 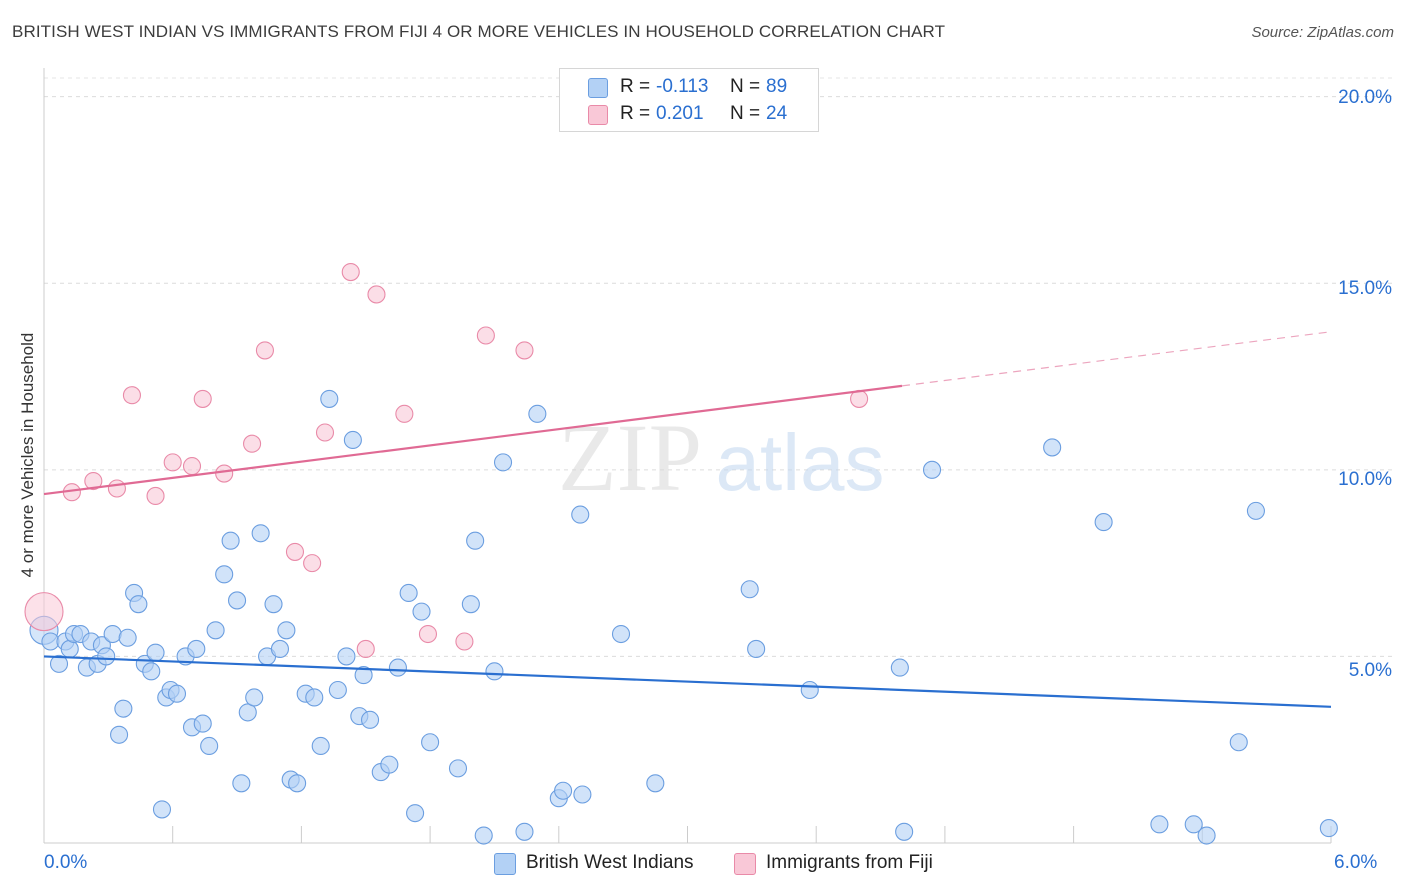 I want to click on legend-n-label: N =, so click(x=745, y=86).